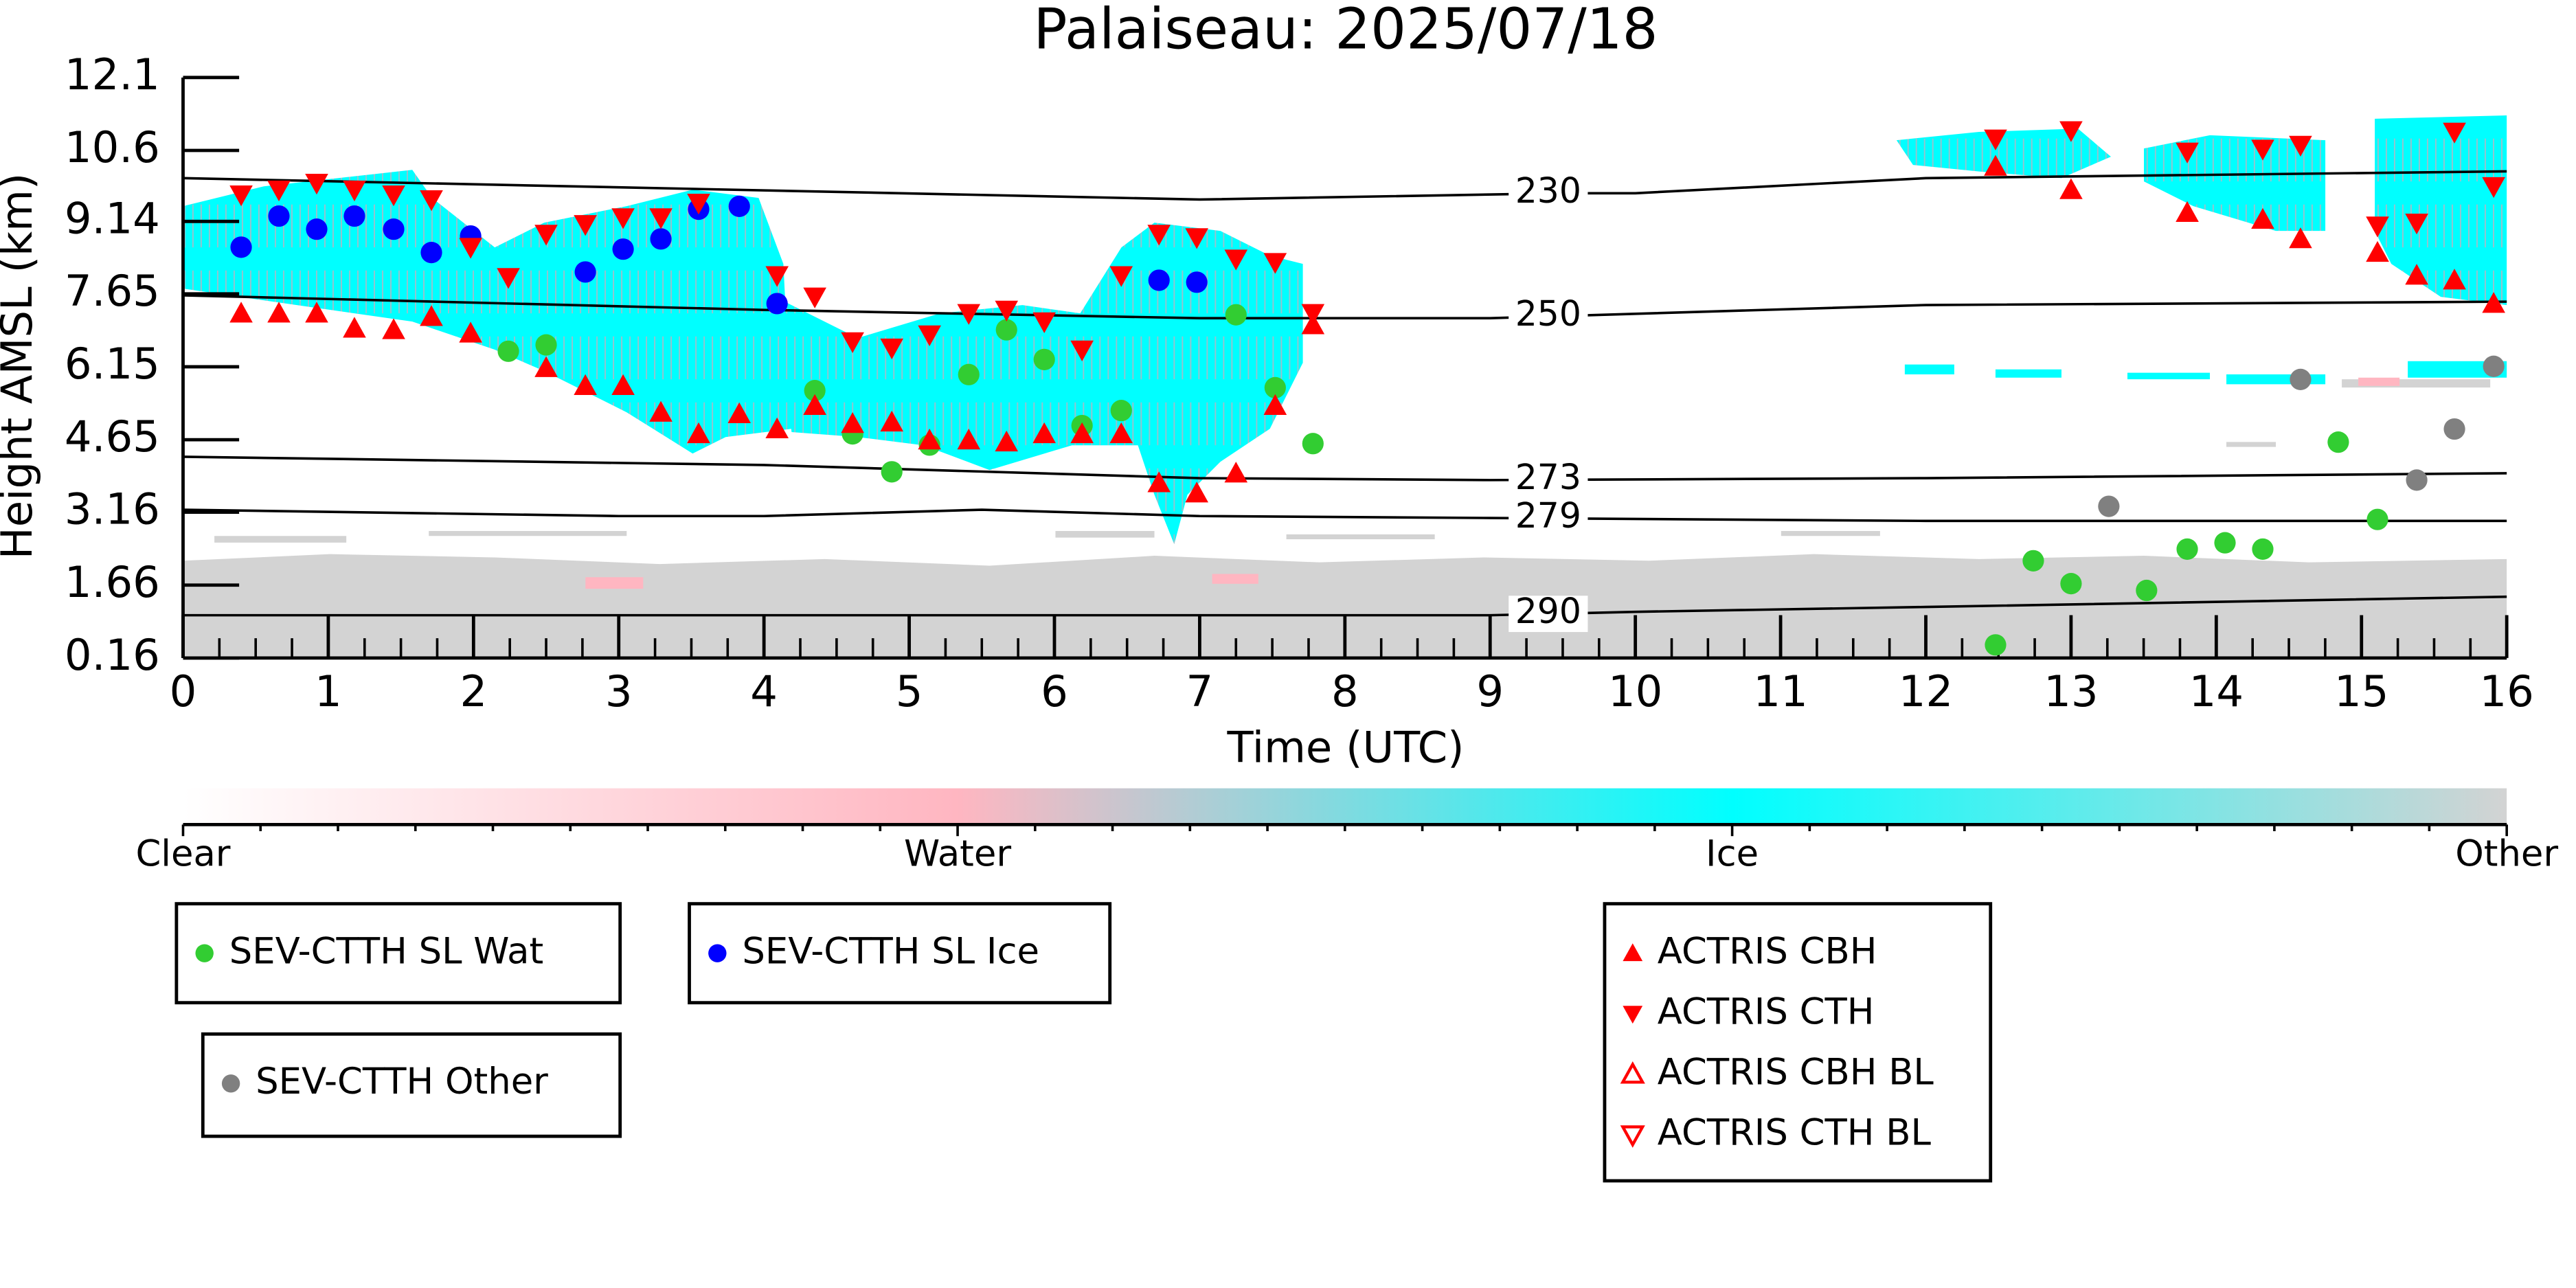 This screenshot has width=2576, height=1288. Describe the element at coordinates (1766, 1011) in the screenshot. I see `legend-label: ACTRIS CTH` at that location.